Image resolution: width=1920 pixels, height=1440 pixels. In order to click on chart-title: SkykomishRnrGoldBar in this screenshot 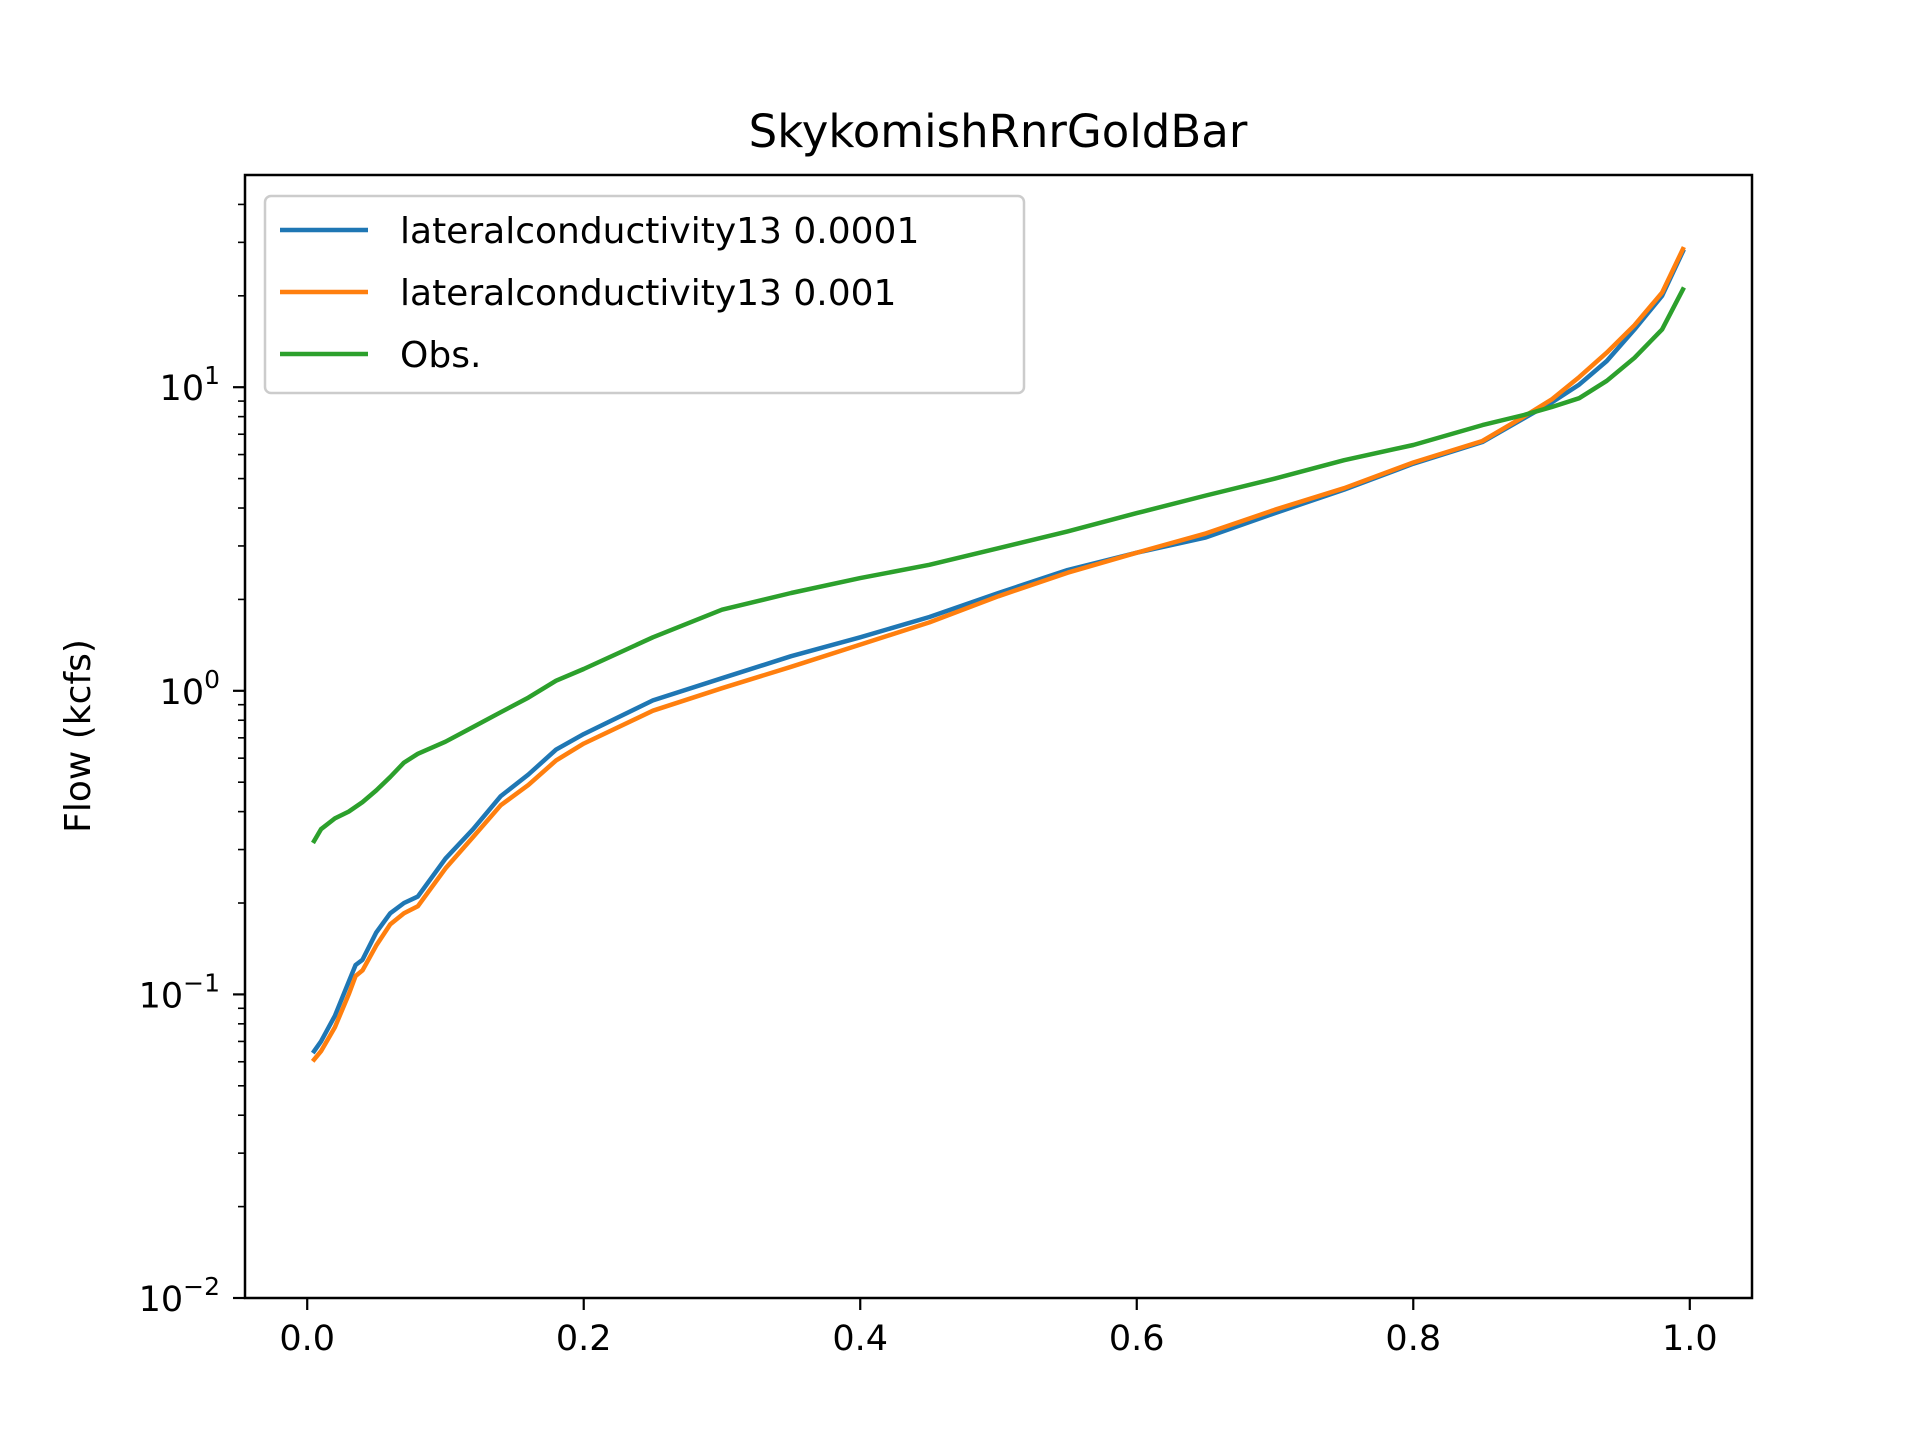, I will do `click(998, 131)`.